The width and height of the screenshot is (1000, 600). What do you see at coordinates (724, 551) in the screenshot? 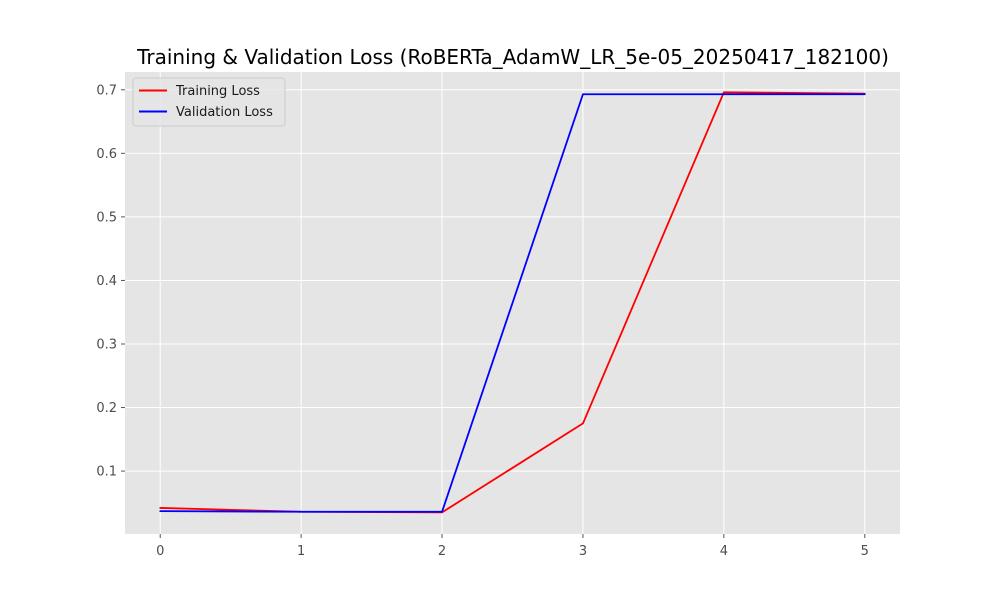
I see `x-tick-label: 4` at bounding box center [724, 551].